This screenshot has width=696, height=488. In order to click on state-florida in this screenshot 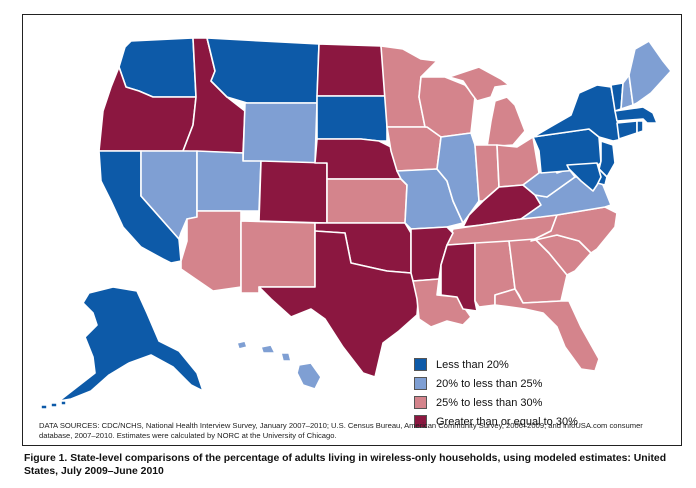, I will do `click(547, 330)`.